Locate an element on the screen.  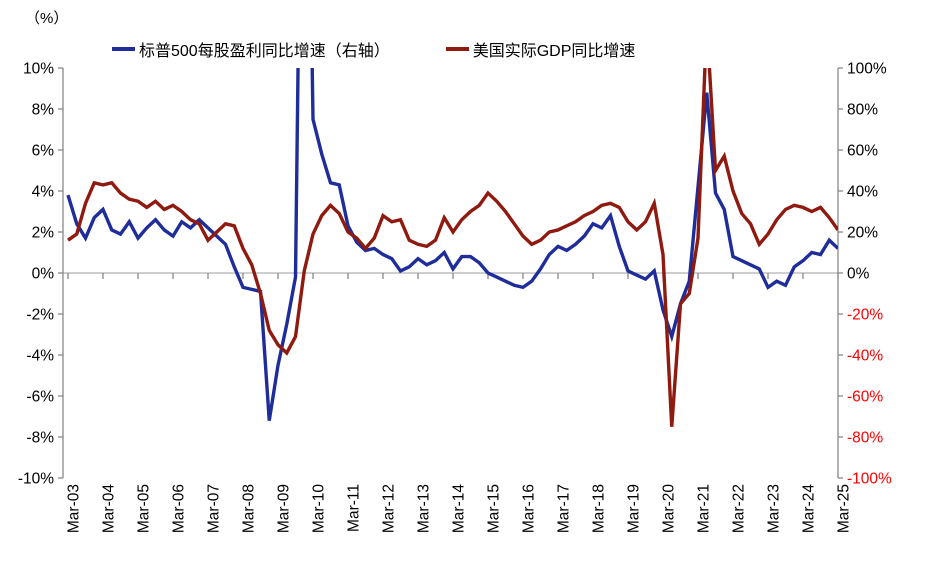
x-axis-label: Mar-14 is located at coordinates (459, 508).